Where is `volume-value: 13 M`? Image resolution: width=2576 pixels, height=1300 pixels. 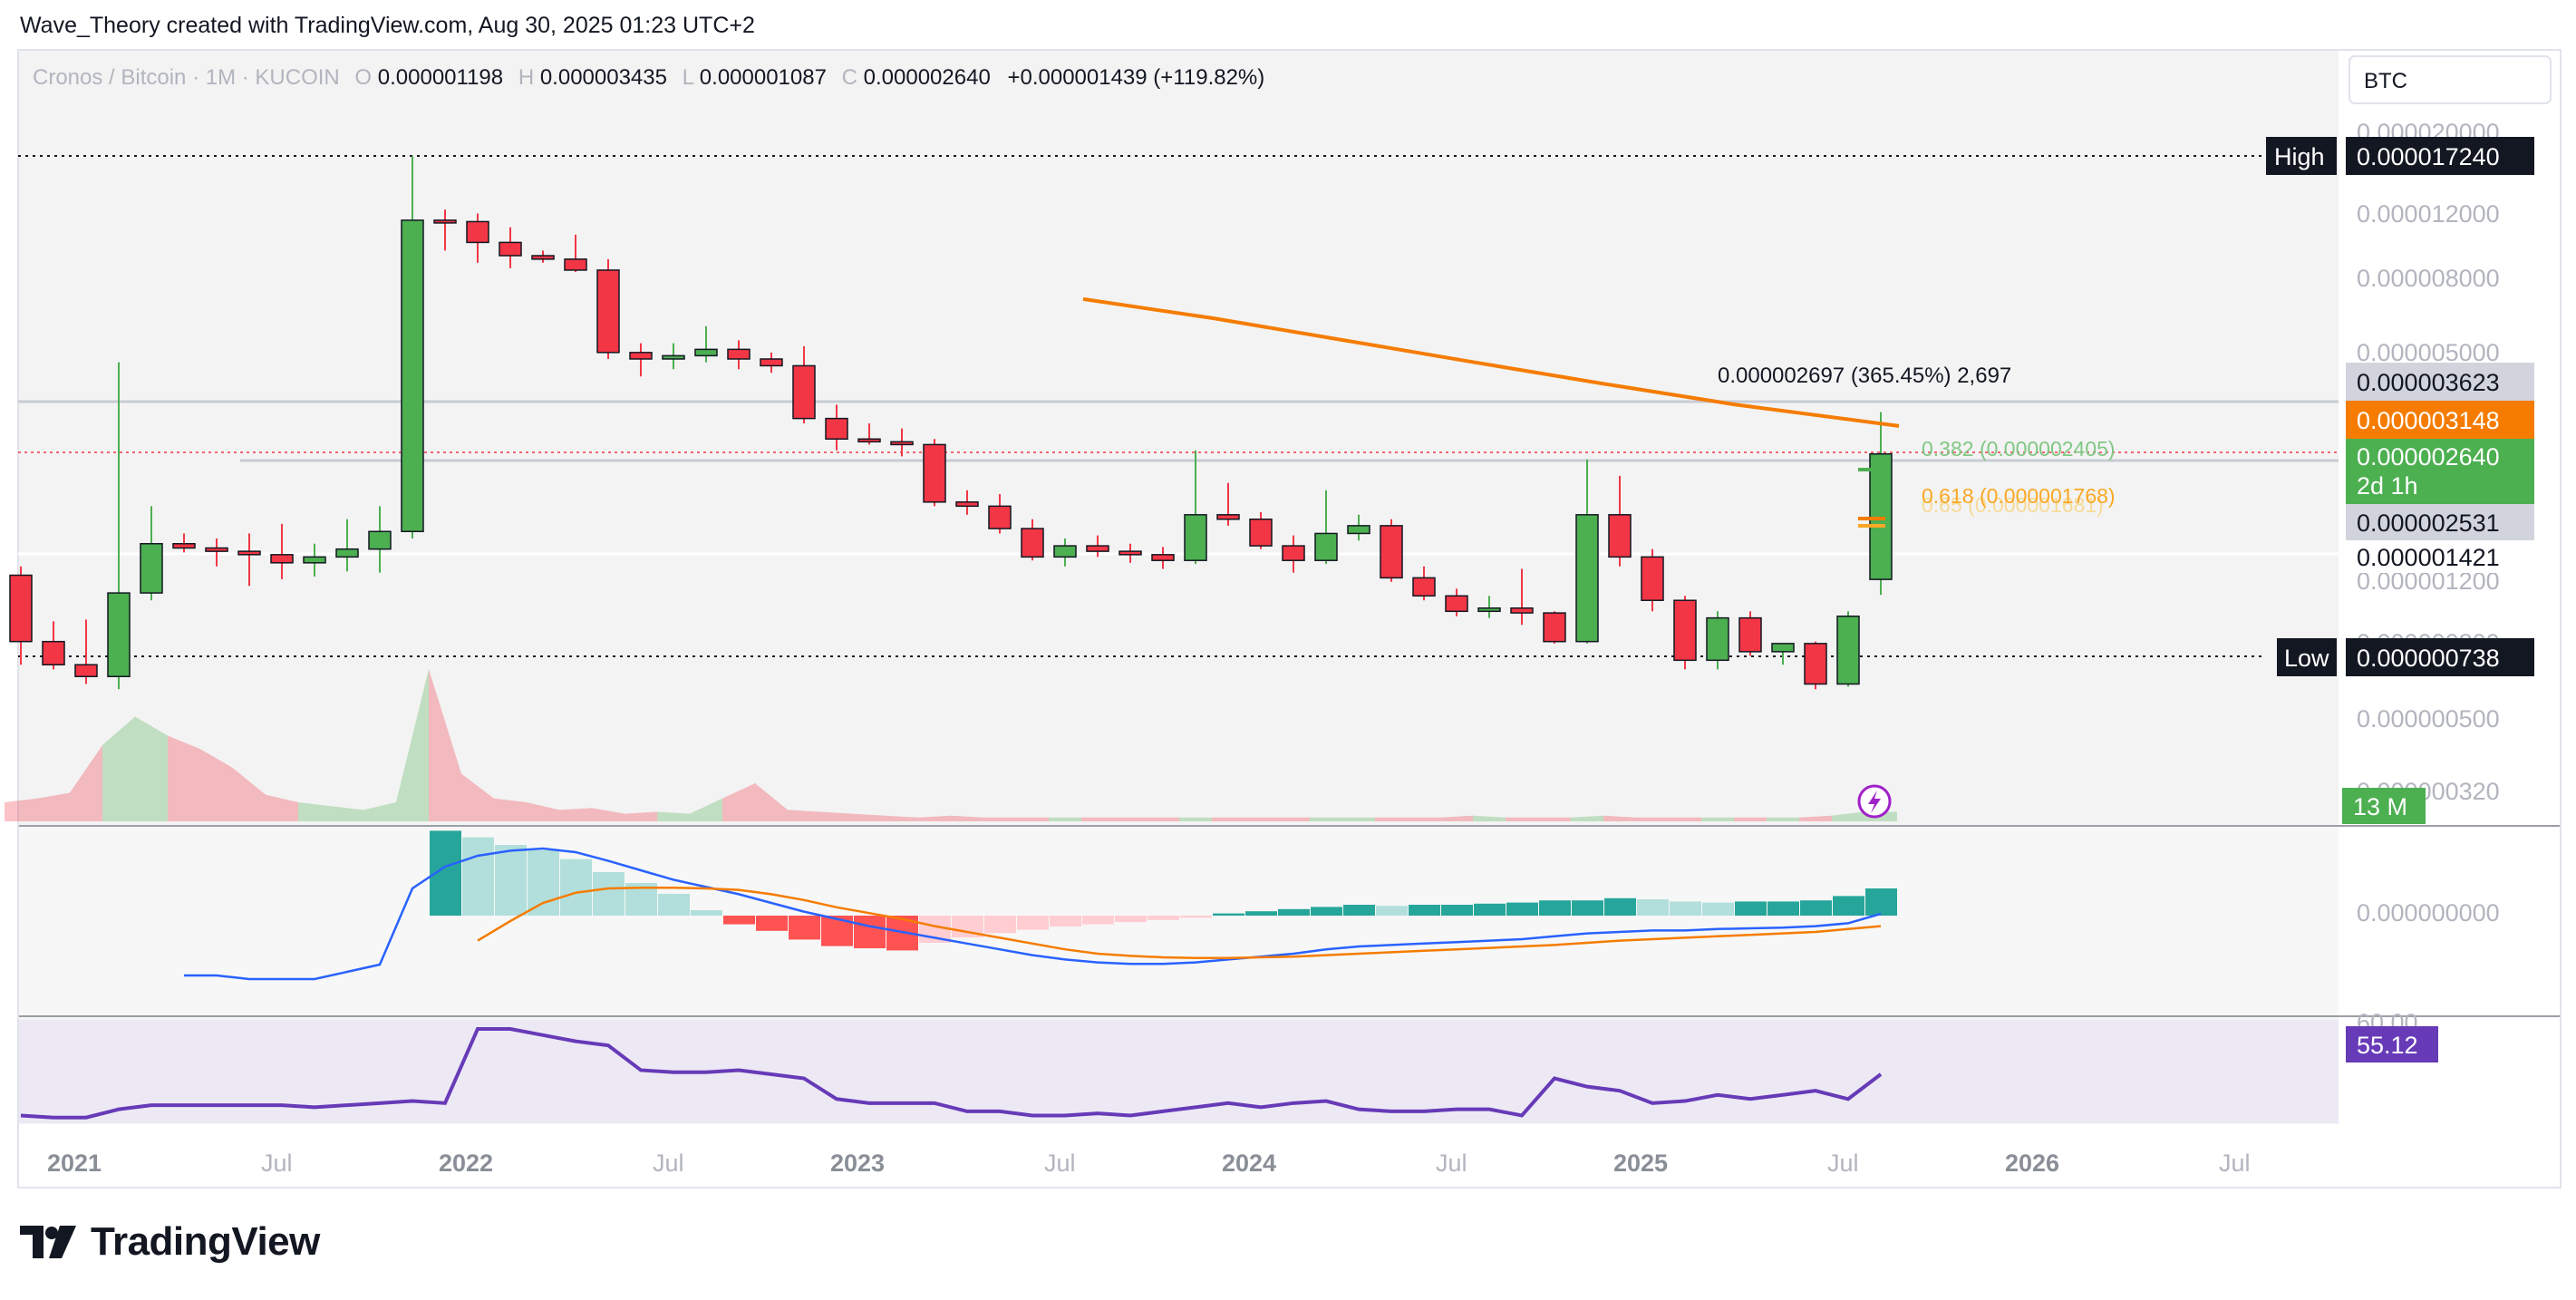 volume-value: 13 M is located at coordinates (2380, 806).